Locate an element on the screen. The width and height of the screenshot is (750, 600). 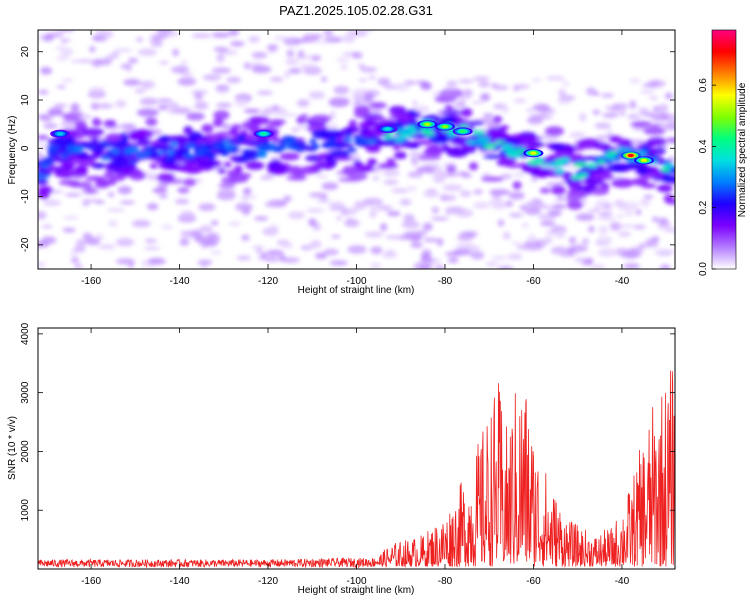
colorbar-tick-label: 0.4 is located at coordinates (703, 146).